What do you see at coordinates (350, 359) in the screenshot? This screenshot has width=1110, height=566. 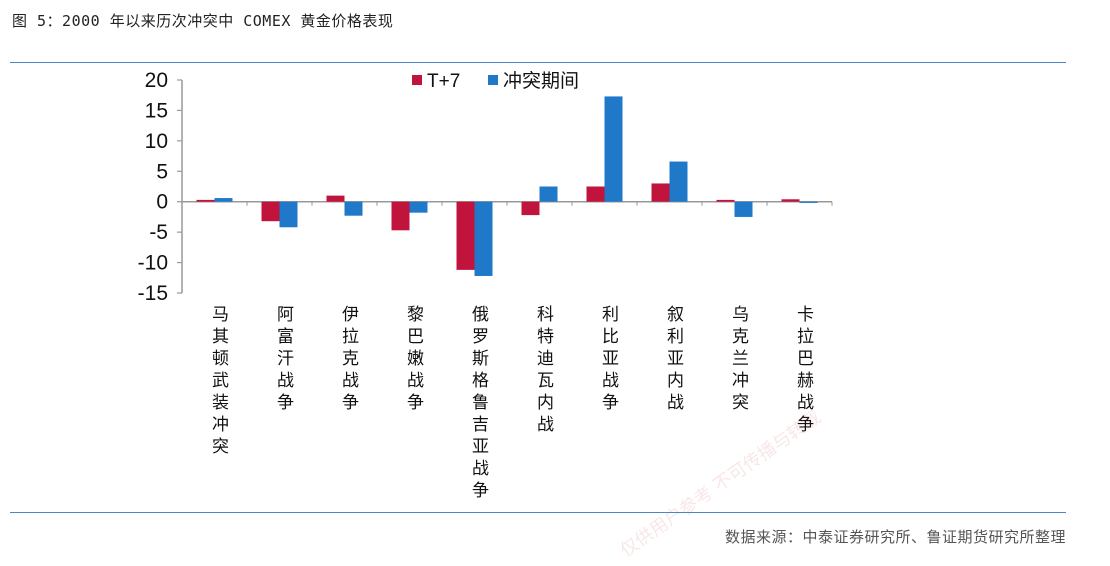 I see `x-category-label: 伊拉克战争` at bounding box center [350, 359].